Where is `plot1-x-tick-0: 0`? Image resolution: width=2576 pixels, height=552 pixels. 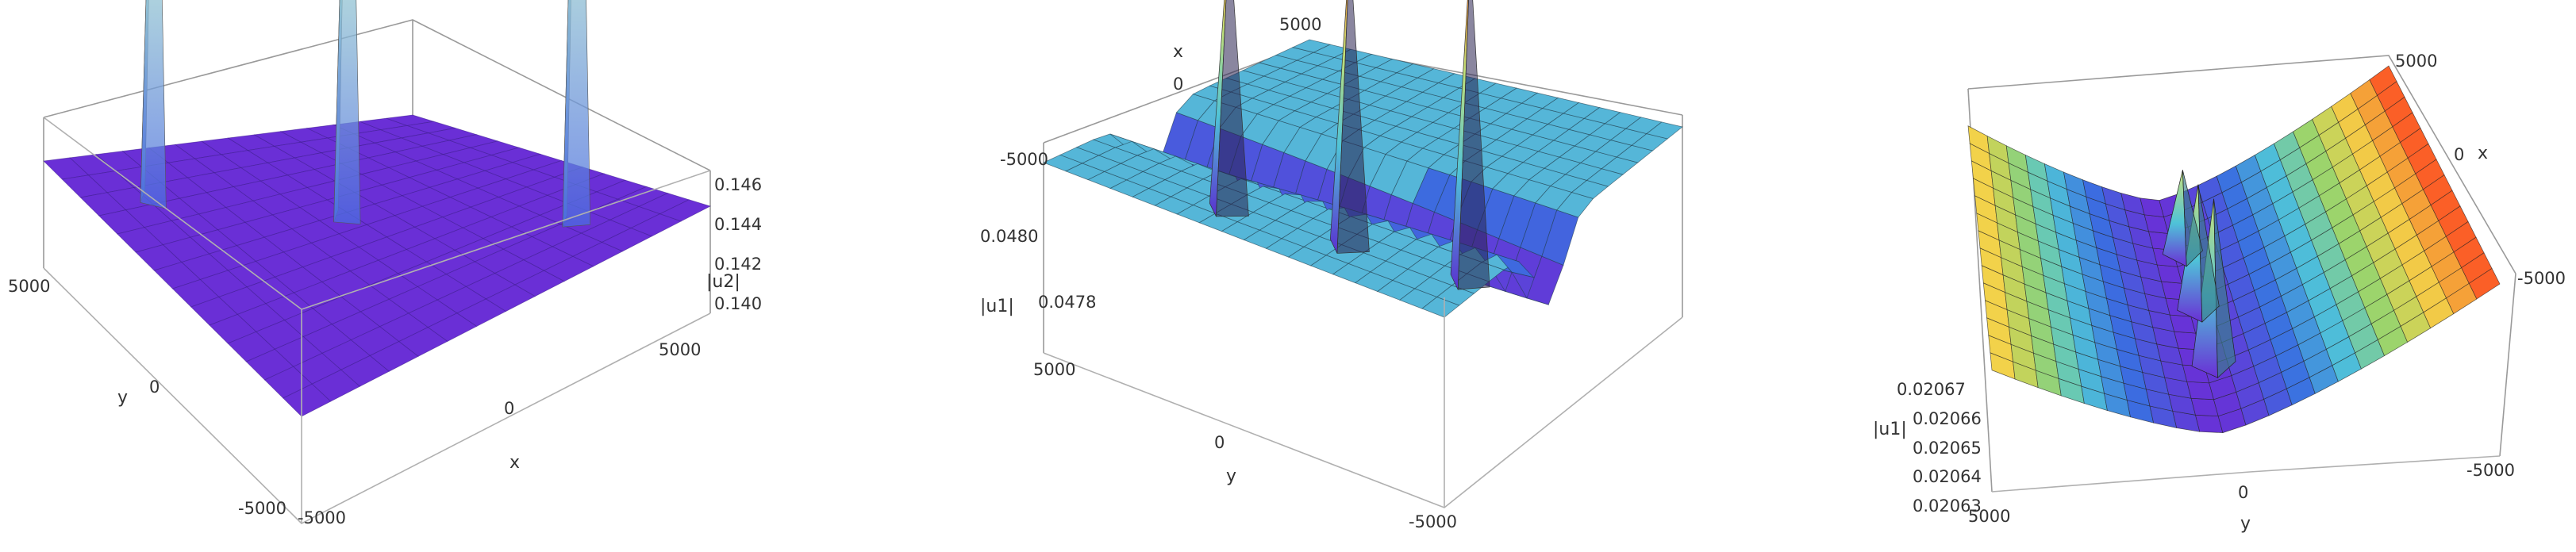 plot1-x-tick-0: 0 is located at coordinates (509, 409).